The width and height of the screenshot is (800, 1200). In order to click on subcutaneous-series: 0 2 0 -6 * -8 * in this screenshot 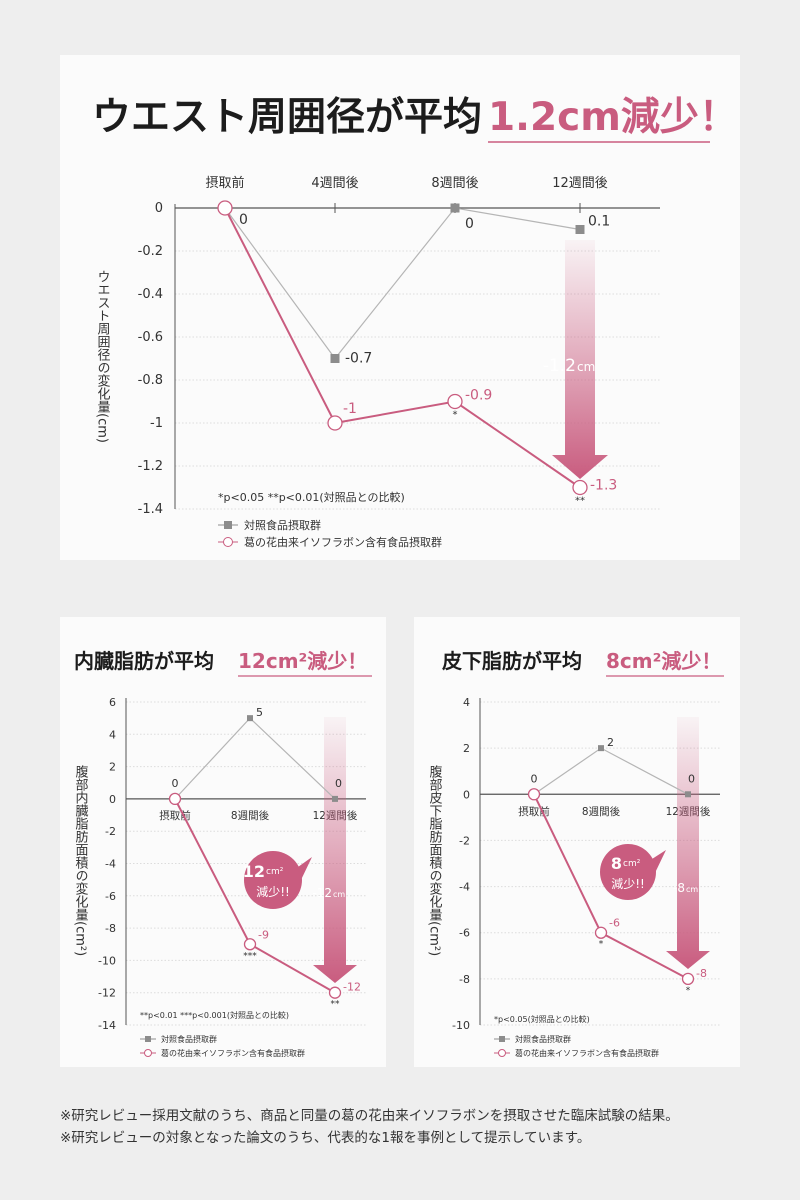, I will do `click(617, 866)`.